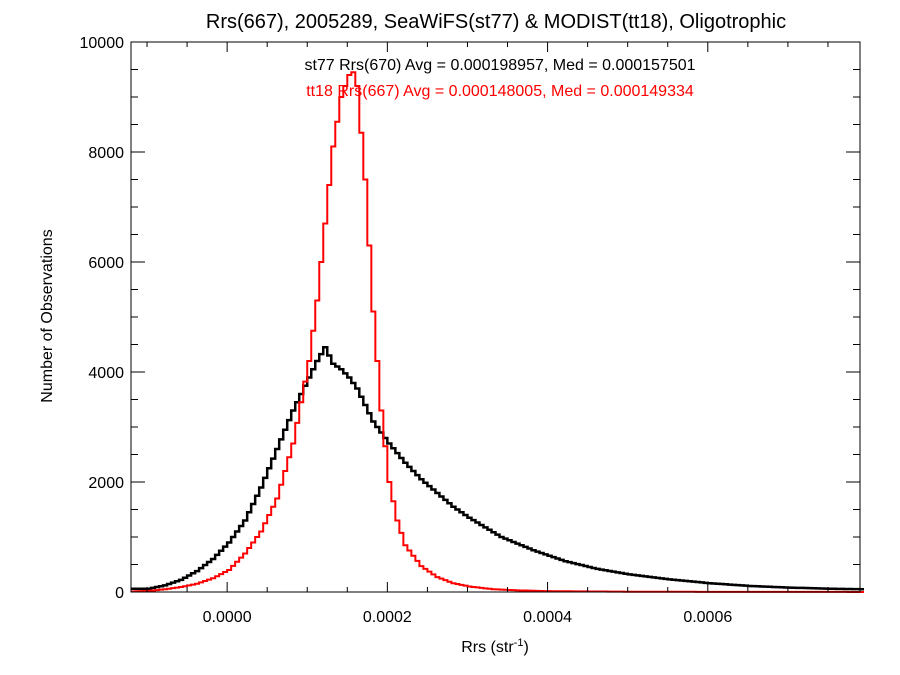 The image size is (900, 675). I want to click on y-tick-label: 4000, so click(106, 373).